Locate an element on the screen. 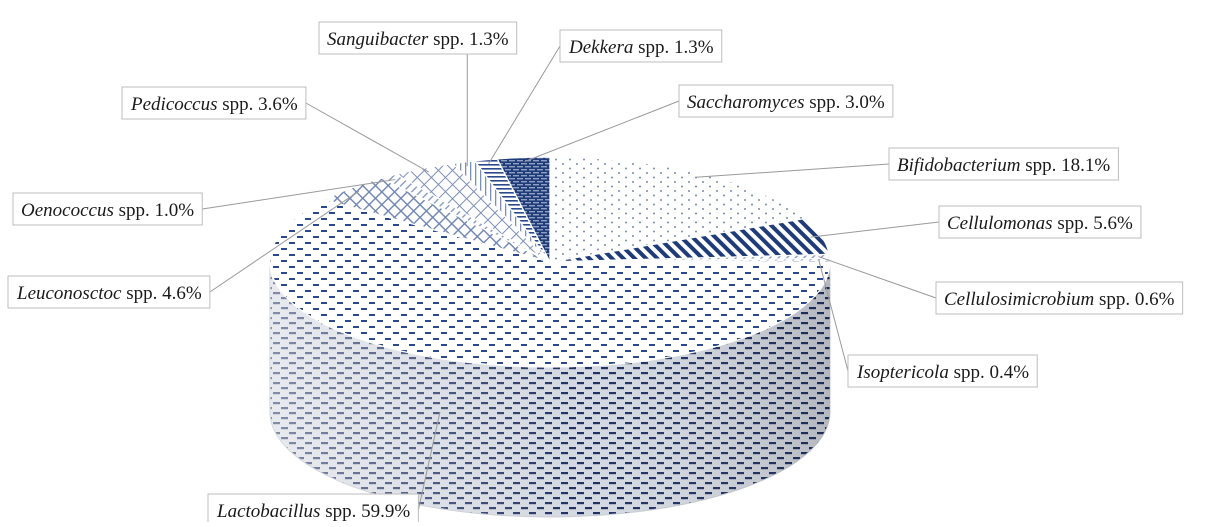 The width and height of the screenshot is (1209, 527). label-value: spp. 1.0% is located at coordinates (154, 210).